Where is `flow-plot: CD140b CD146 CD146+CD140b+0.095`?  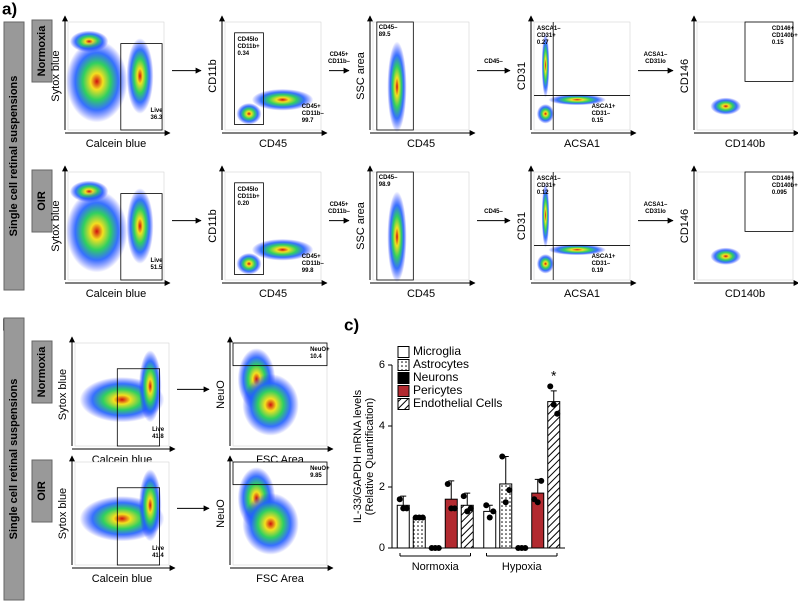 flow-plot: CD140b CD146 CD146+CD140b+0.095 is located at coordinates (738, 232).